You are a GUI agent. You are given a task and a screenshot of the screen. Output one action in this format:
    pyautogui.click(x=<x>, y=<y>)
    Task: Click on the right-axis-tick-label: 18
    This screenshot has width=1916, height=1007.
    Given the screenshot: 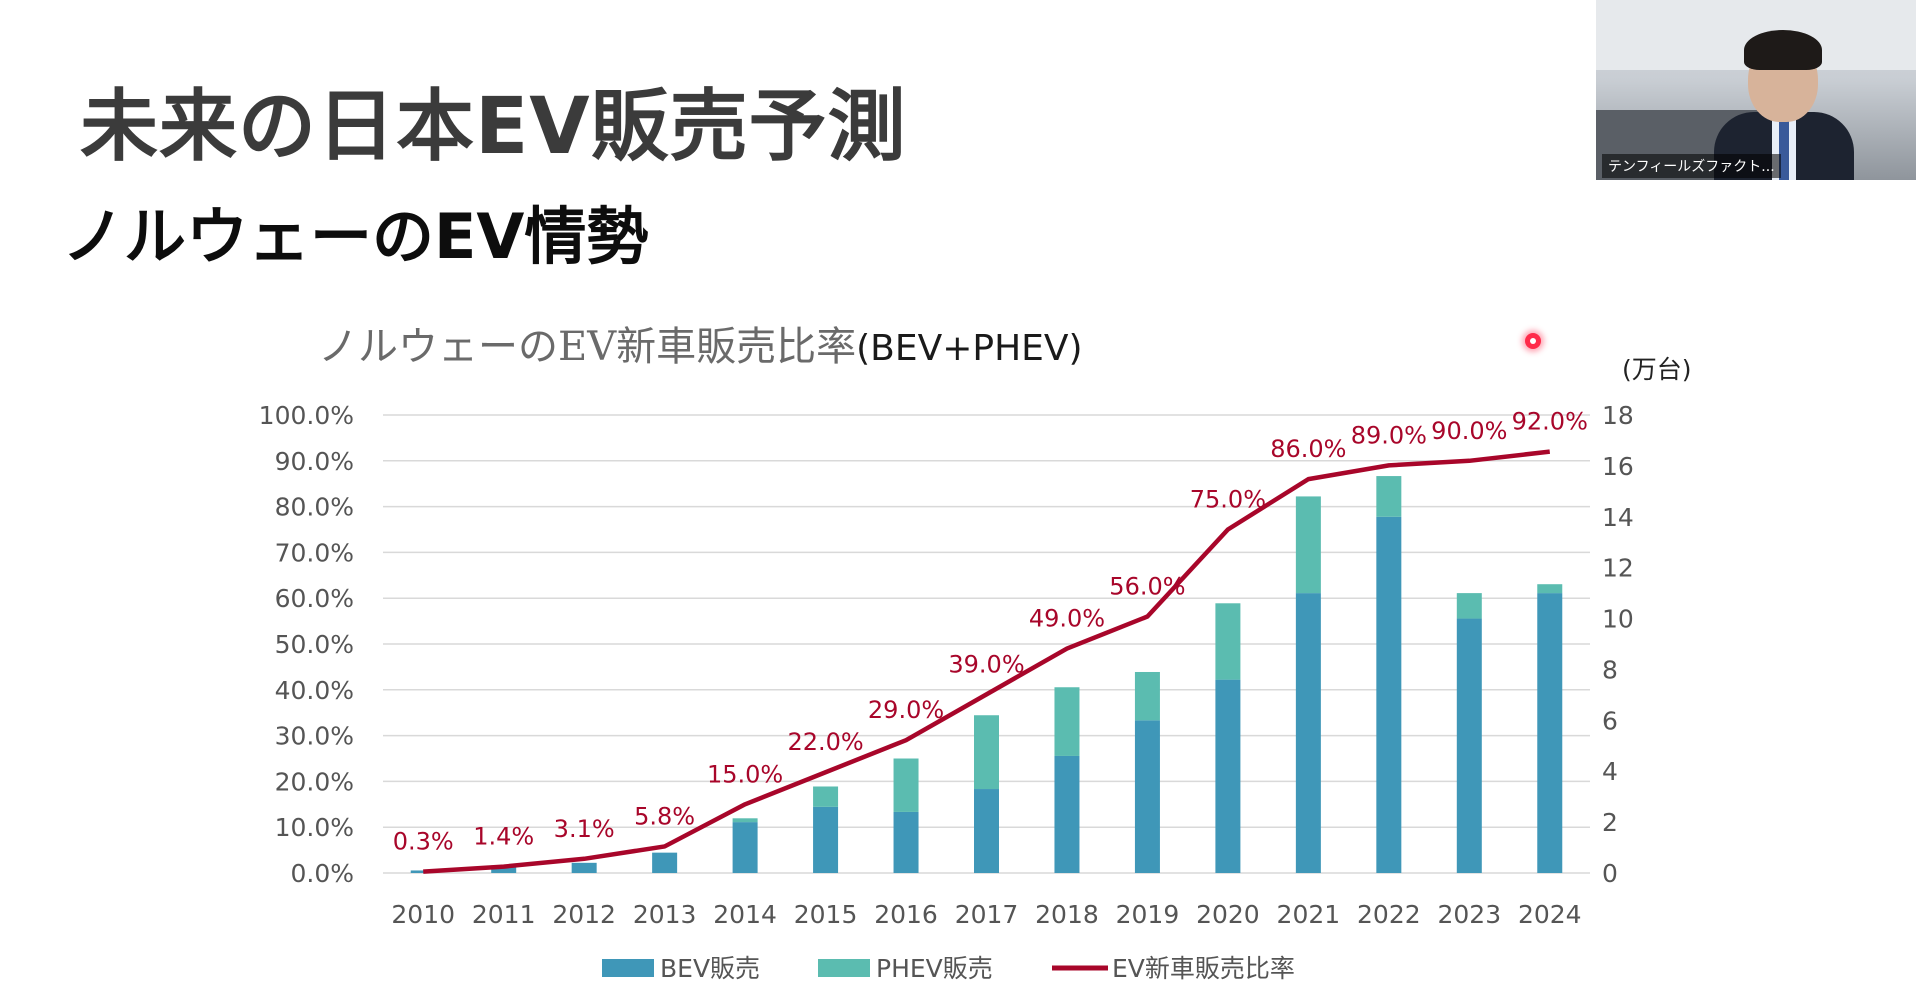 What is the action you would take?
    pyautogui.click(x=1618, y=415)
    